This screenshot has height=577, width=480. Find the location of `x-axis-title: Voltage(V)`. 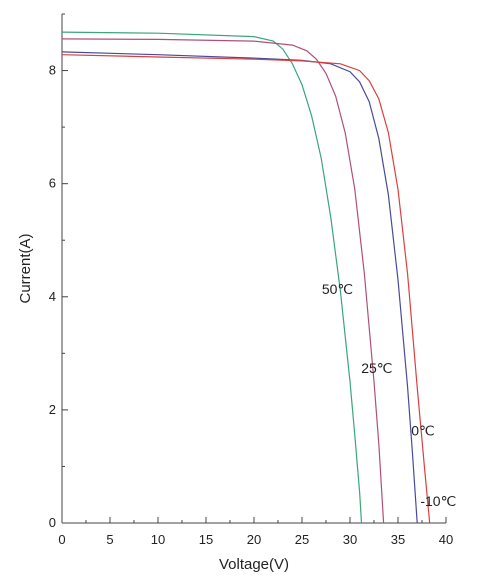

x-axis-title: Voltage(V) is located at coordinates (254, 564).